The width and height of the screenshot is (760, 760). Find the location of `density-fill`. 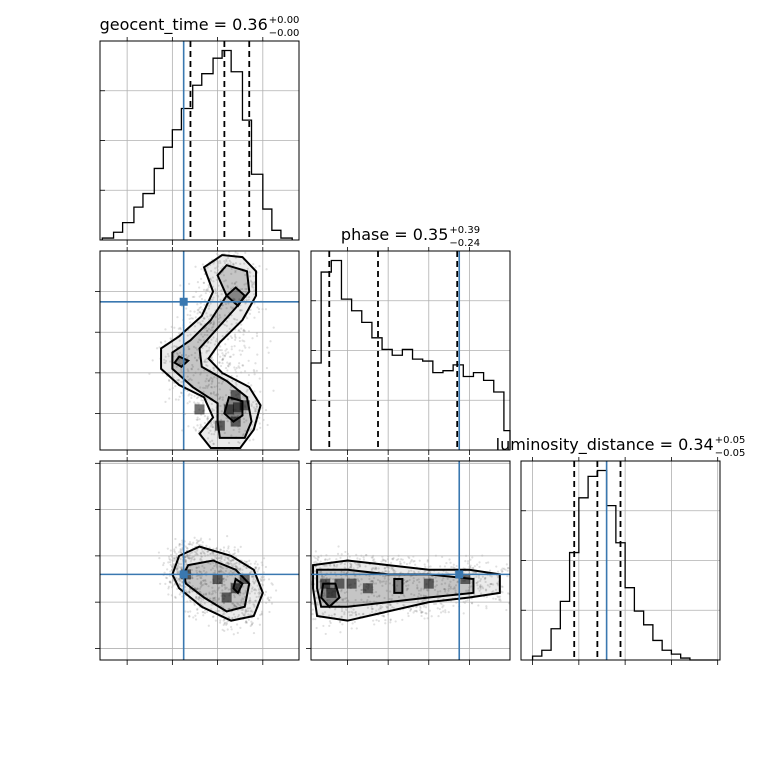

density-fill is located at coordinates (217, 583).